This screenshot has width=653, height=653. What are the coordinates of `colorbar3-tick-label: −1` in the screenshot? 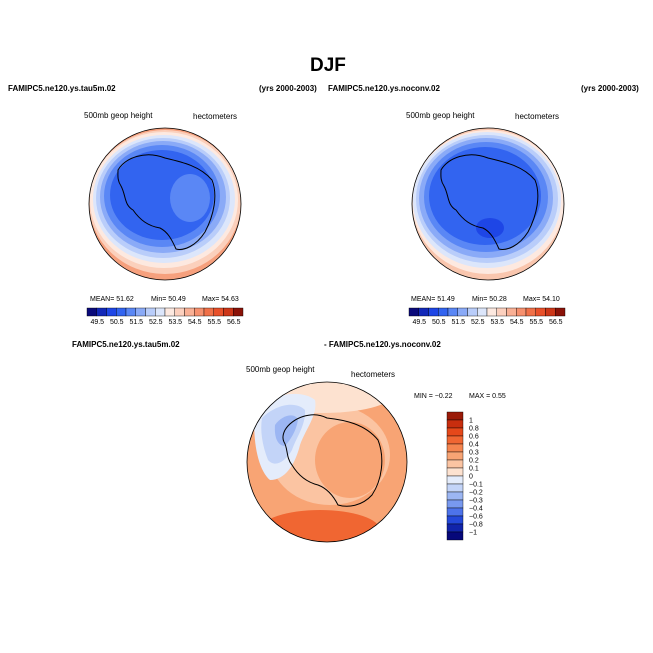 It's located at (473, 533).